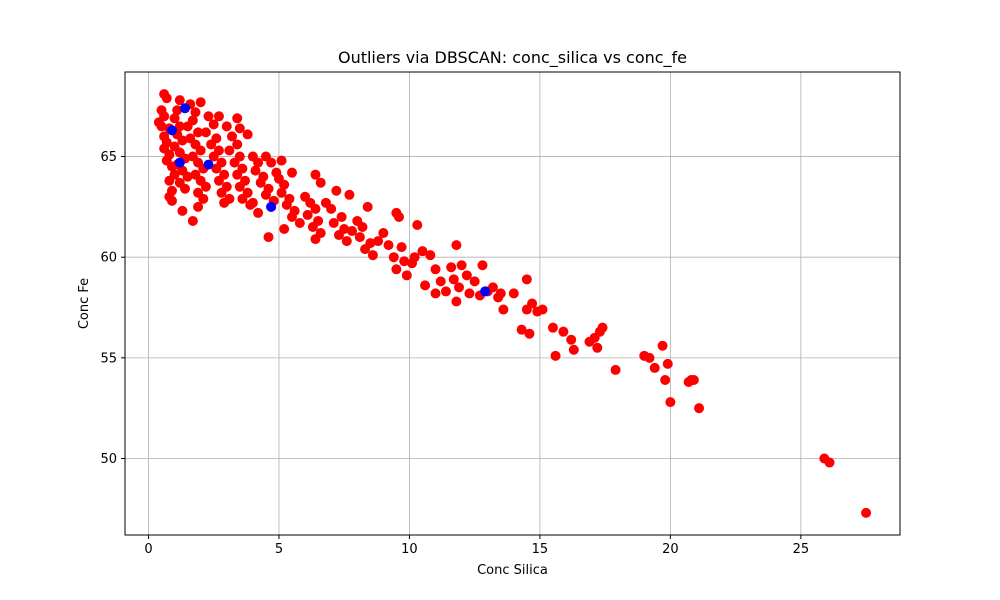  Describe the element at coordinates (148, 549) in the screenshot. I see `x-tick-label: 0` at that location.